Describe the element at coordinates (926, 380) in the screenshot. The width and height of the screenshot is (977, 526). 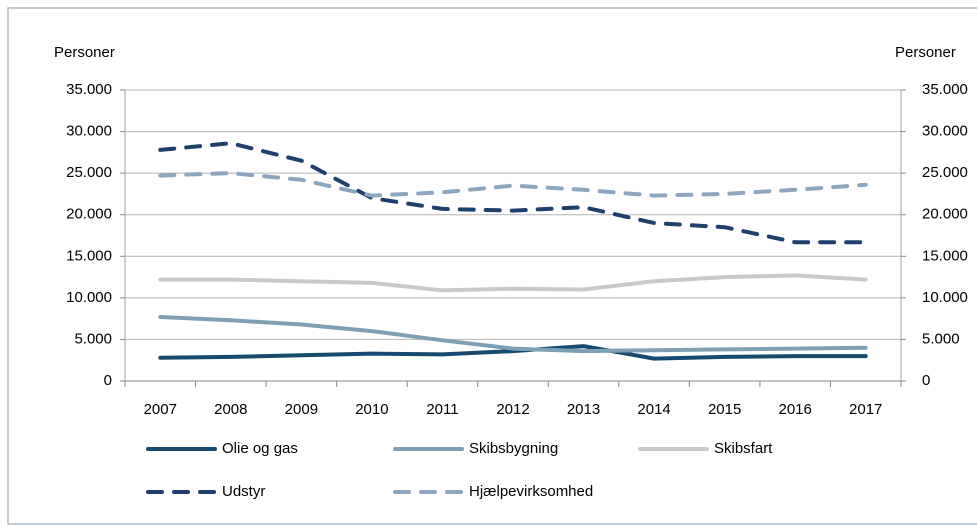
I see `y2-tick-label: 0` at that location.